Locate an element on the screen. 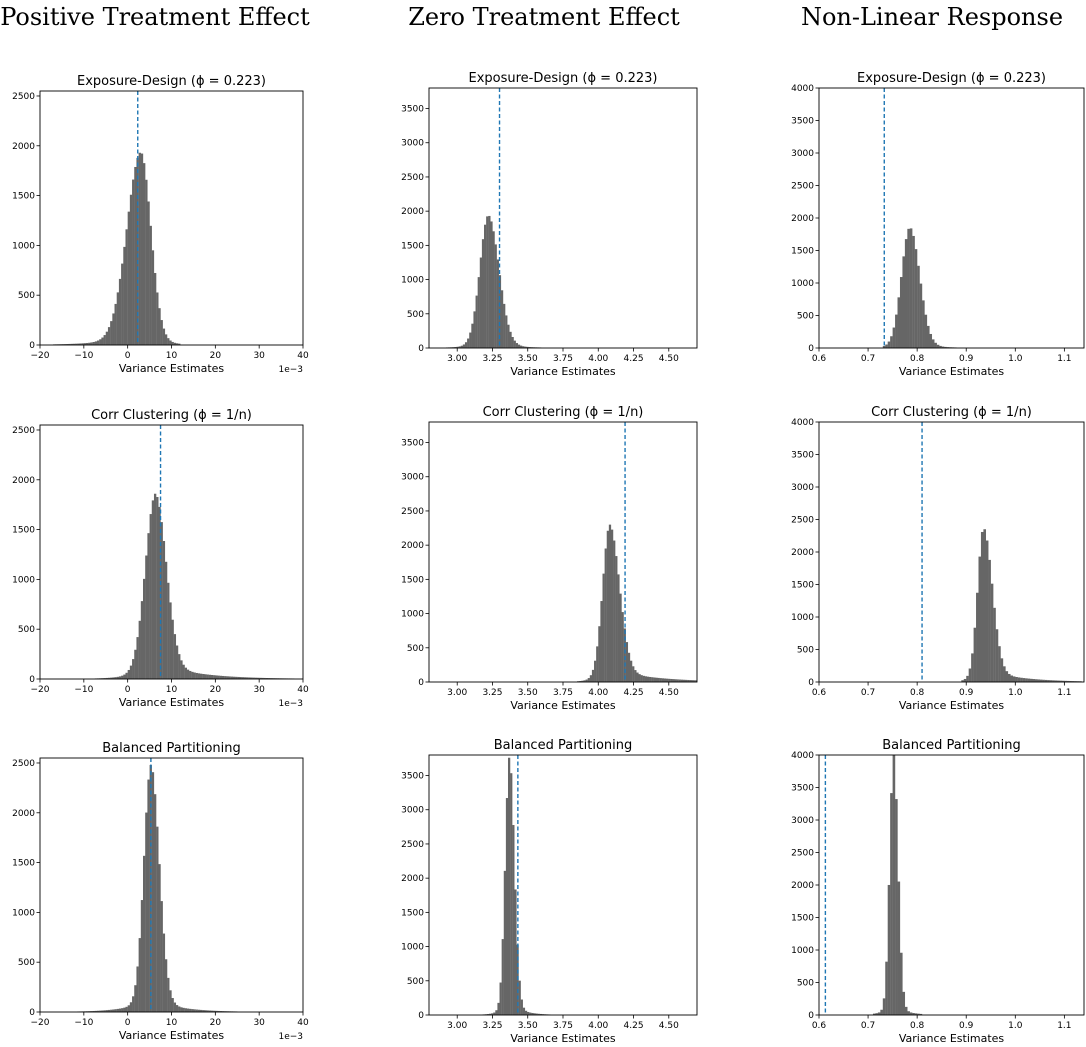 This screenshot has height=1047, width=1086. x-tick-label: 0.6 is located at coordinates (819, 693).